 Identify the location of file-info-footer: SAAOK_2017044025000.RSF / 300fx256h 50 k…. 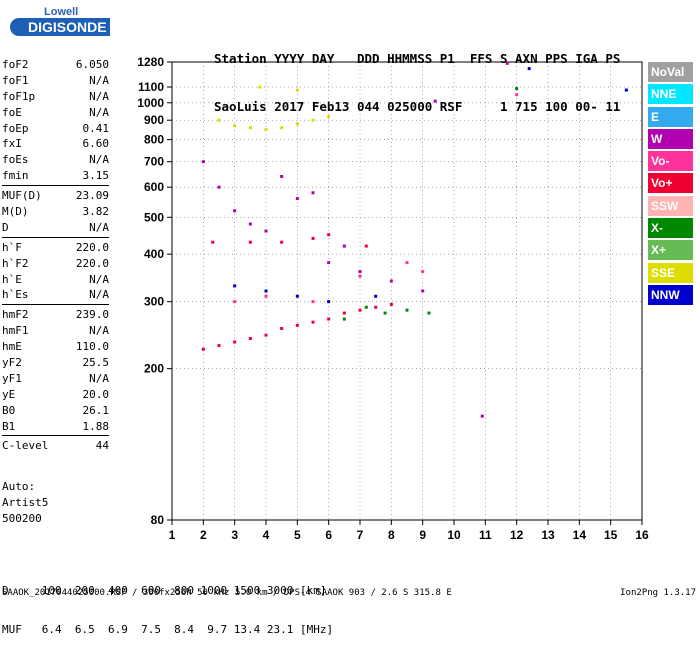
(227, 593).